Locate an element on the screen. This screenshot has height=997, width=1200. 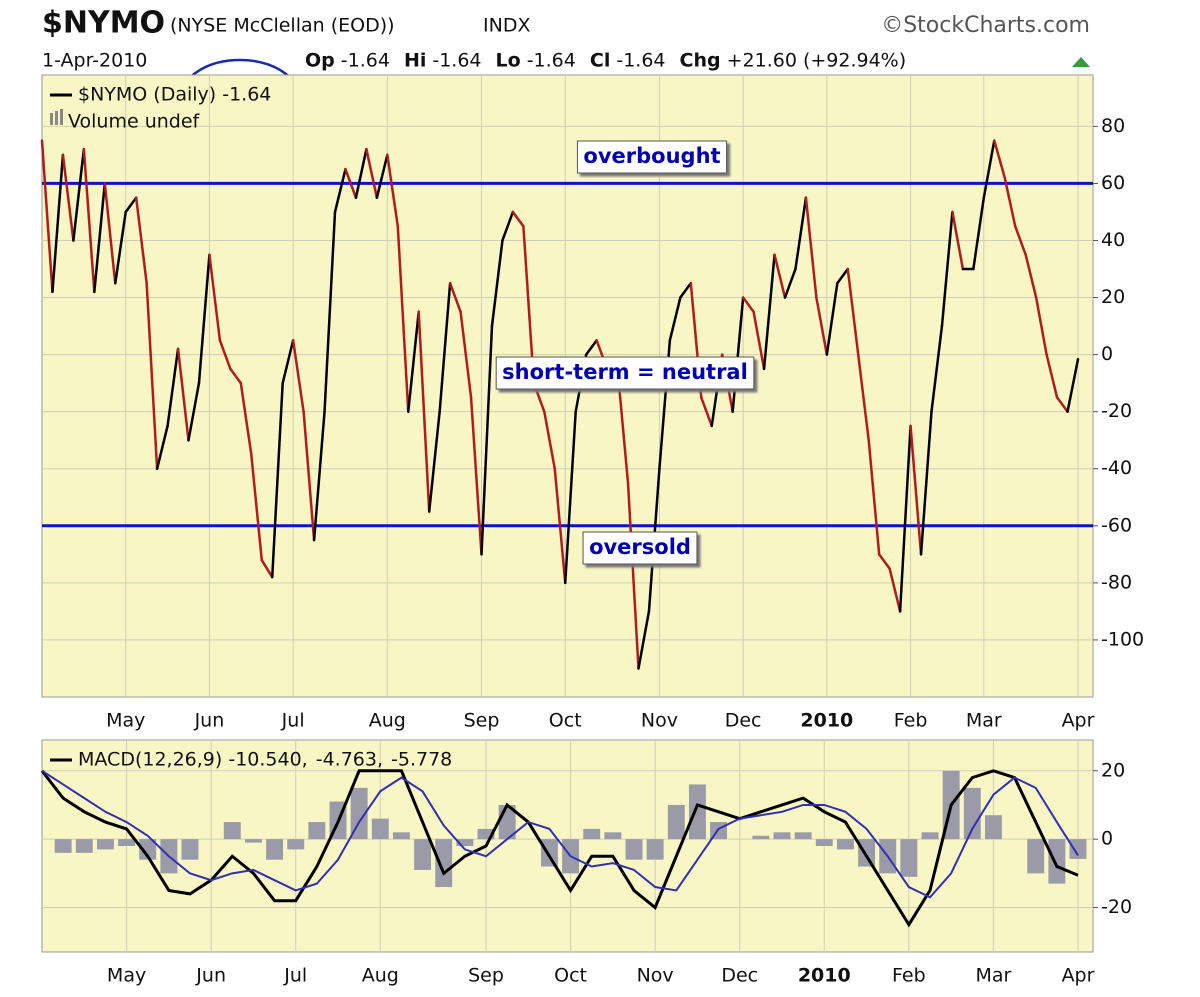
symbol: $NYMO is located at coordinates (103, 23).